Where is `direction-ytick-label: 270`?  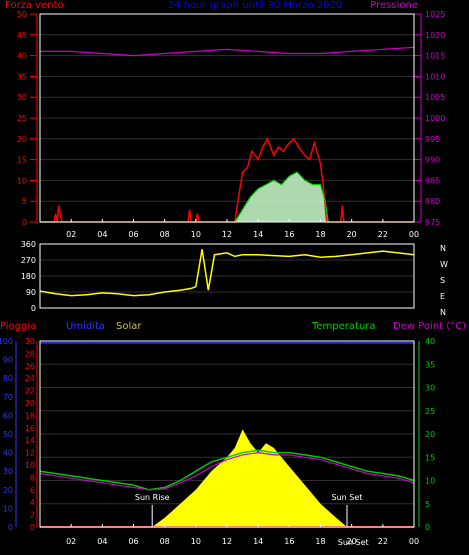
direction-ytick-label: 270 is located at coordinates (28, 260).